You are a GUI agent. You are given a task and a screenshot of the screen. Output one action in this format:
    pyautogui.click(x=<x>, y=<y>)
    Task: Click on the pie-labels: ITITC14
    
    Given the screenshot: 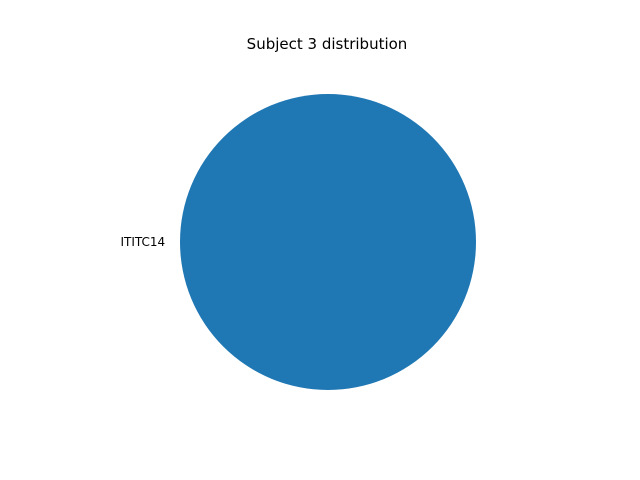 What is the action you would take?
    pyautogui.click(x=143, y=242)
    